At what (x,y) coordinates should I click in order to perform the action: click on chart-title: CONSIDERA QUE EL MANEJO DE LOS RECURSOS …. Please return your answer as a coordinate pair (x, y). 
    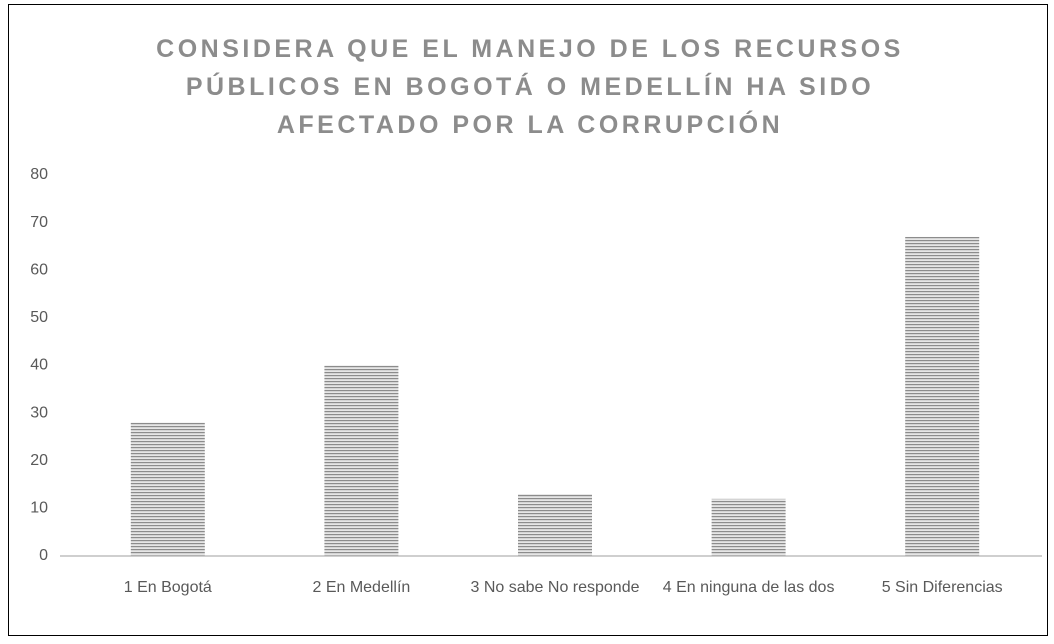
    Looking at the image, I should click on (530, 87).